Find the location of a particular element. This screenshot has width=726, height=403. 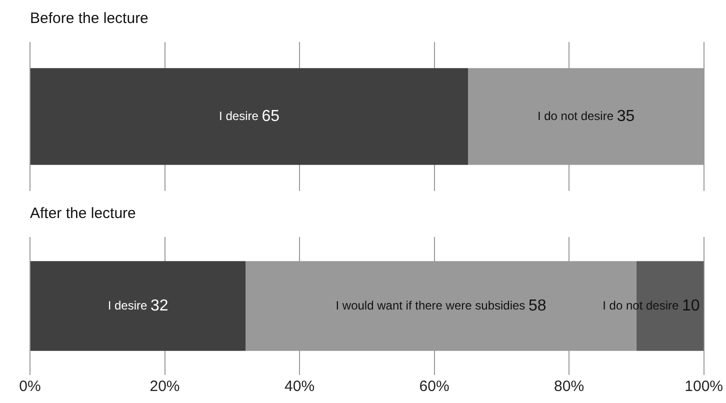

series-label: I would want if there were subsidies is located at coordinates (432, 305).